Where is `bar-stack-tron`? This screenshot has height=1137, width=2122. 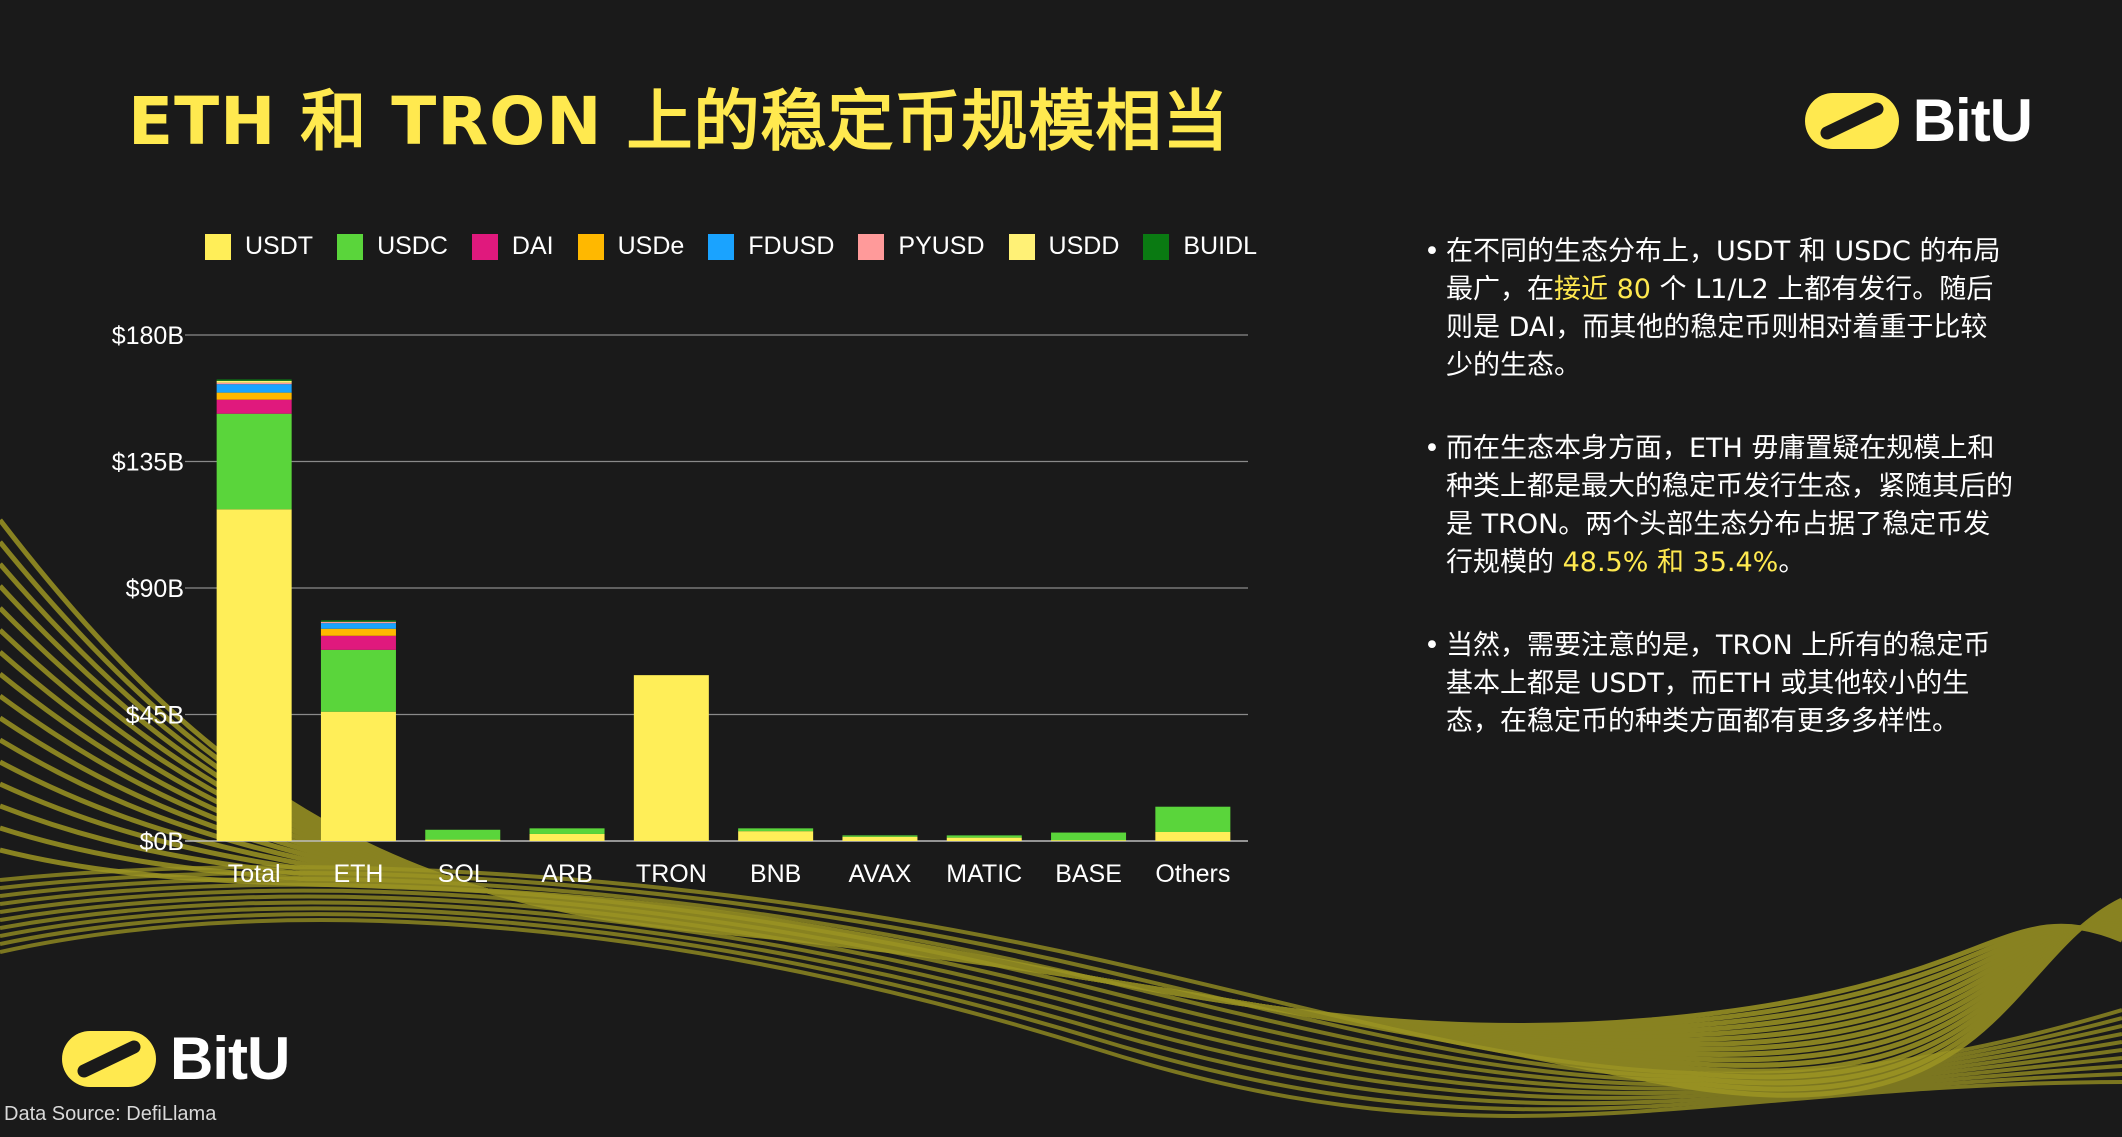 bar-stack-tron is located at coordinates (671, 758).